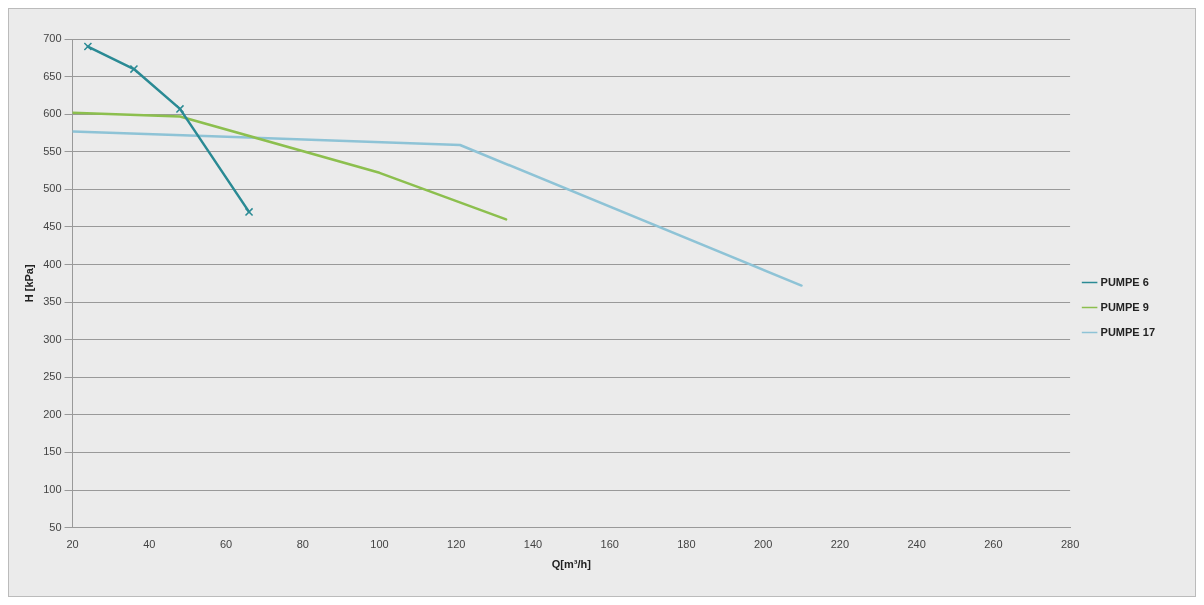 This screenshot has height=605, width=1204. I want to click on y-tick-label: 700, so click(52, 38).